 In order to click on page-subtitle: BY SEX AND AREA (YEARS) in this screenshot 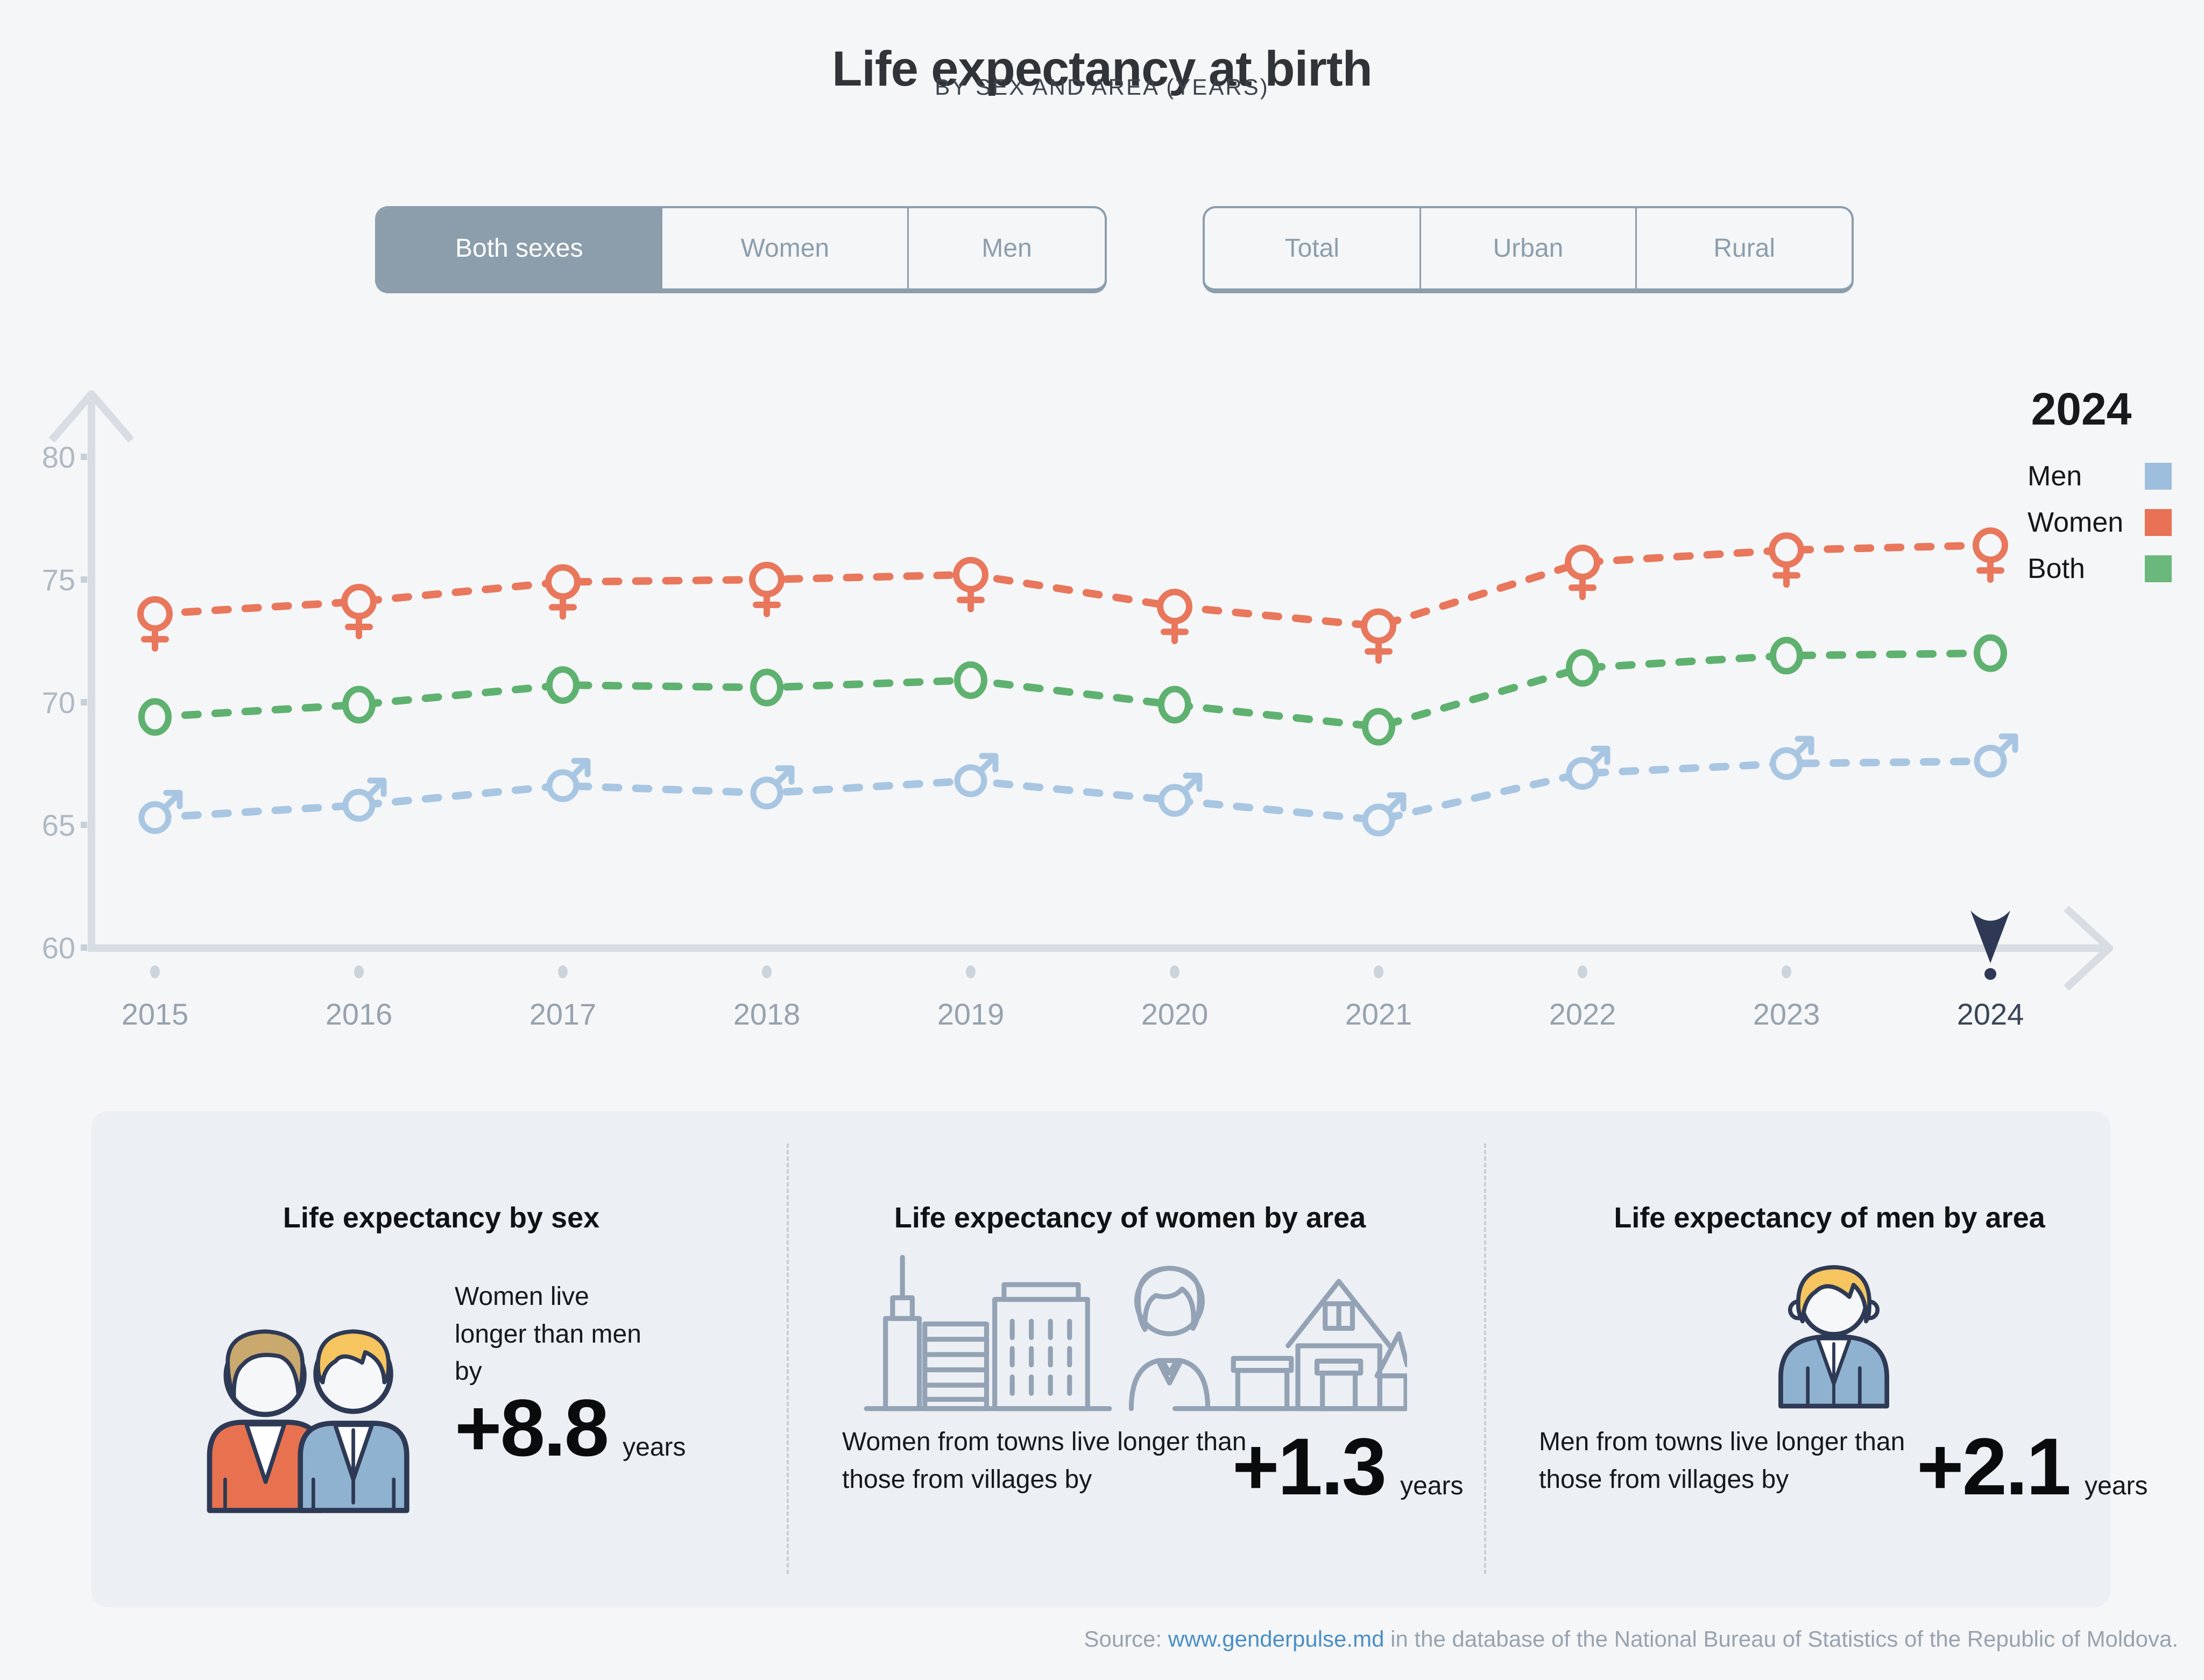, I will do `click(1102, 87)`.